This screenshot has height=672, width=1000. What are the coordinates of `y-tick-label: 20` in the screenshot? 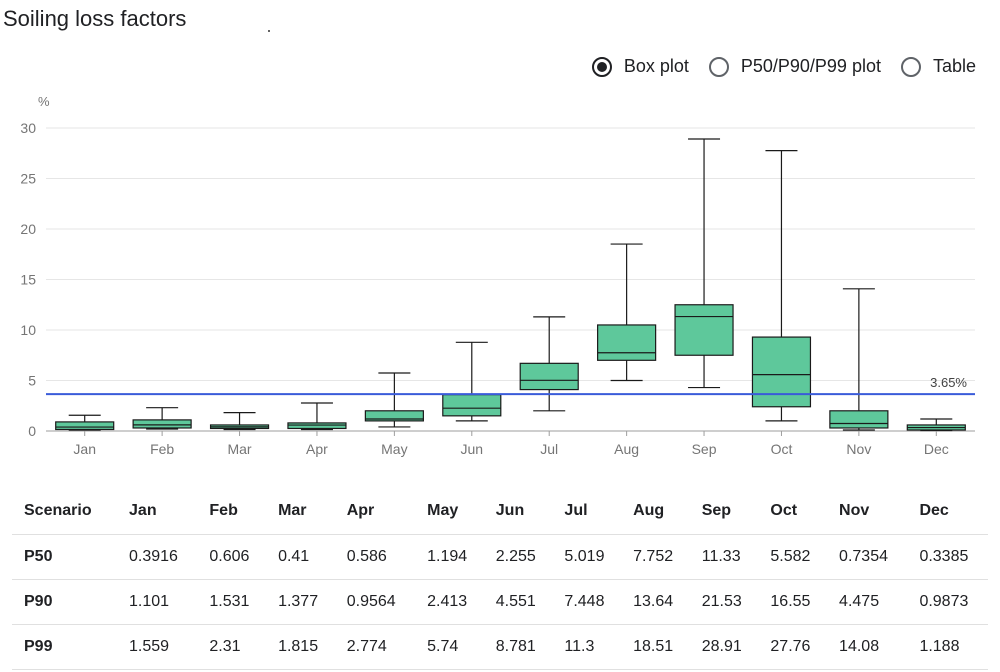 It's located at (28, 229).